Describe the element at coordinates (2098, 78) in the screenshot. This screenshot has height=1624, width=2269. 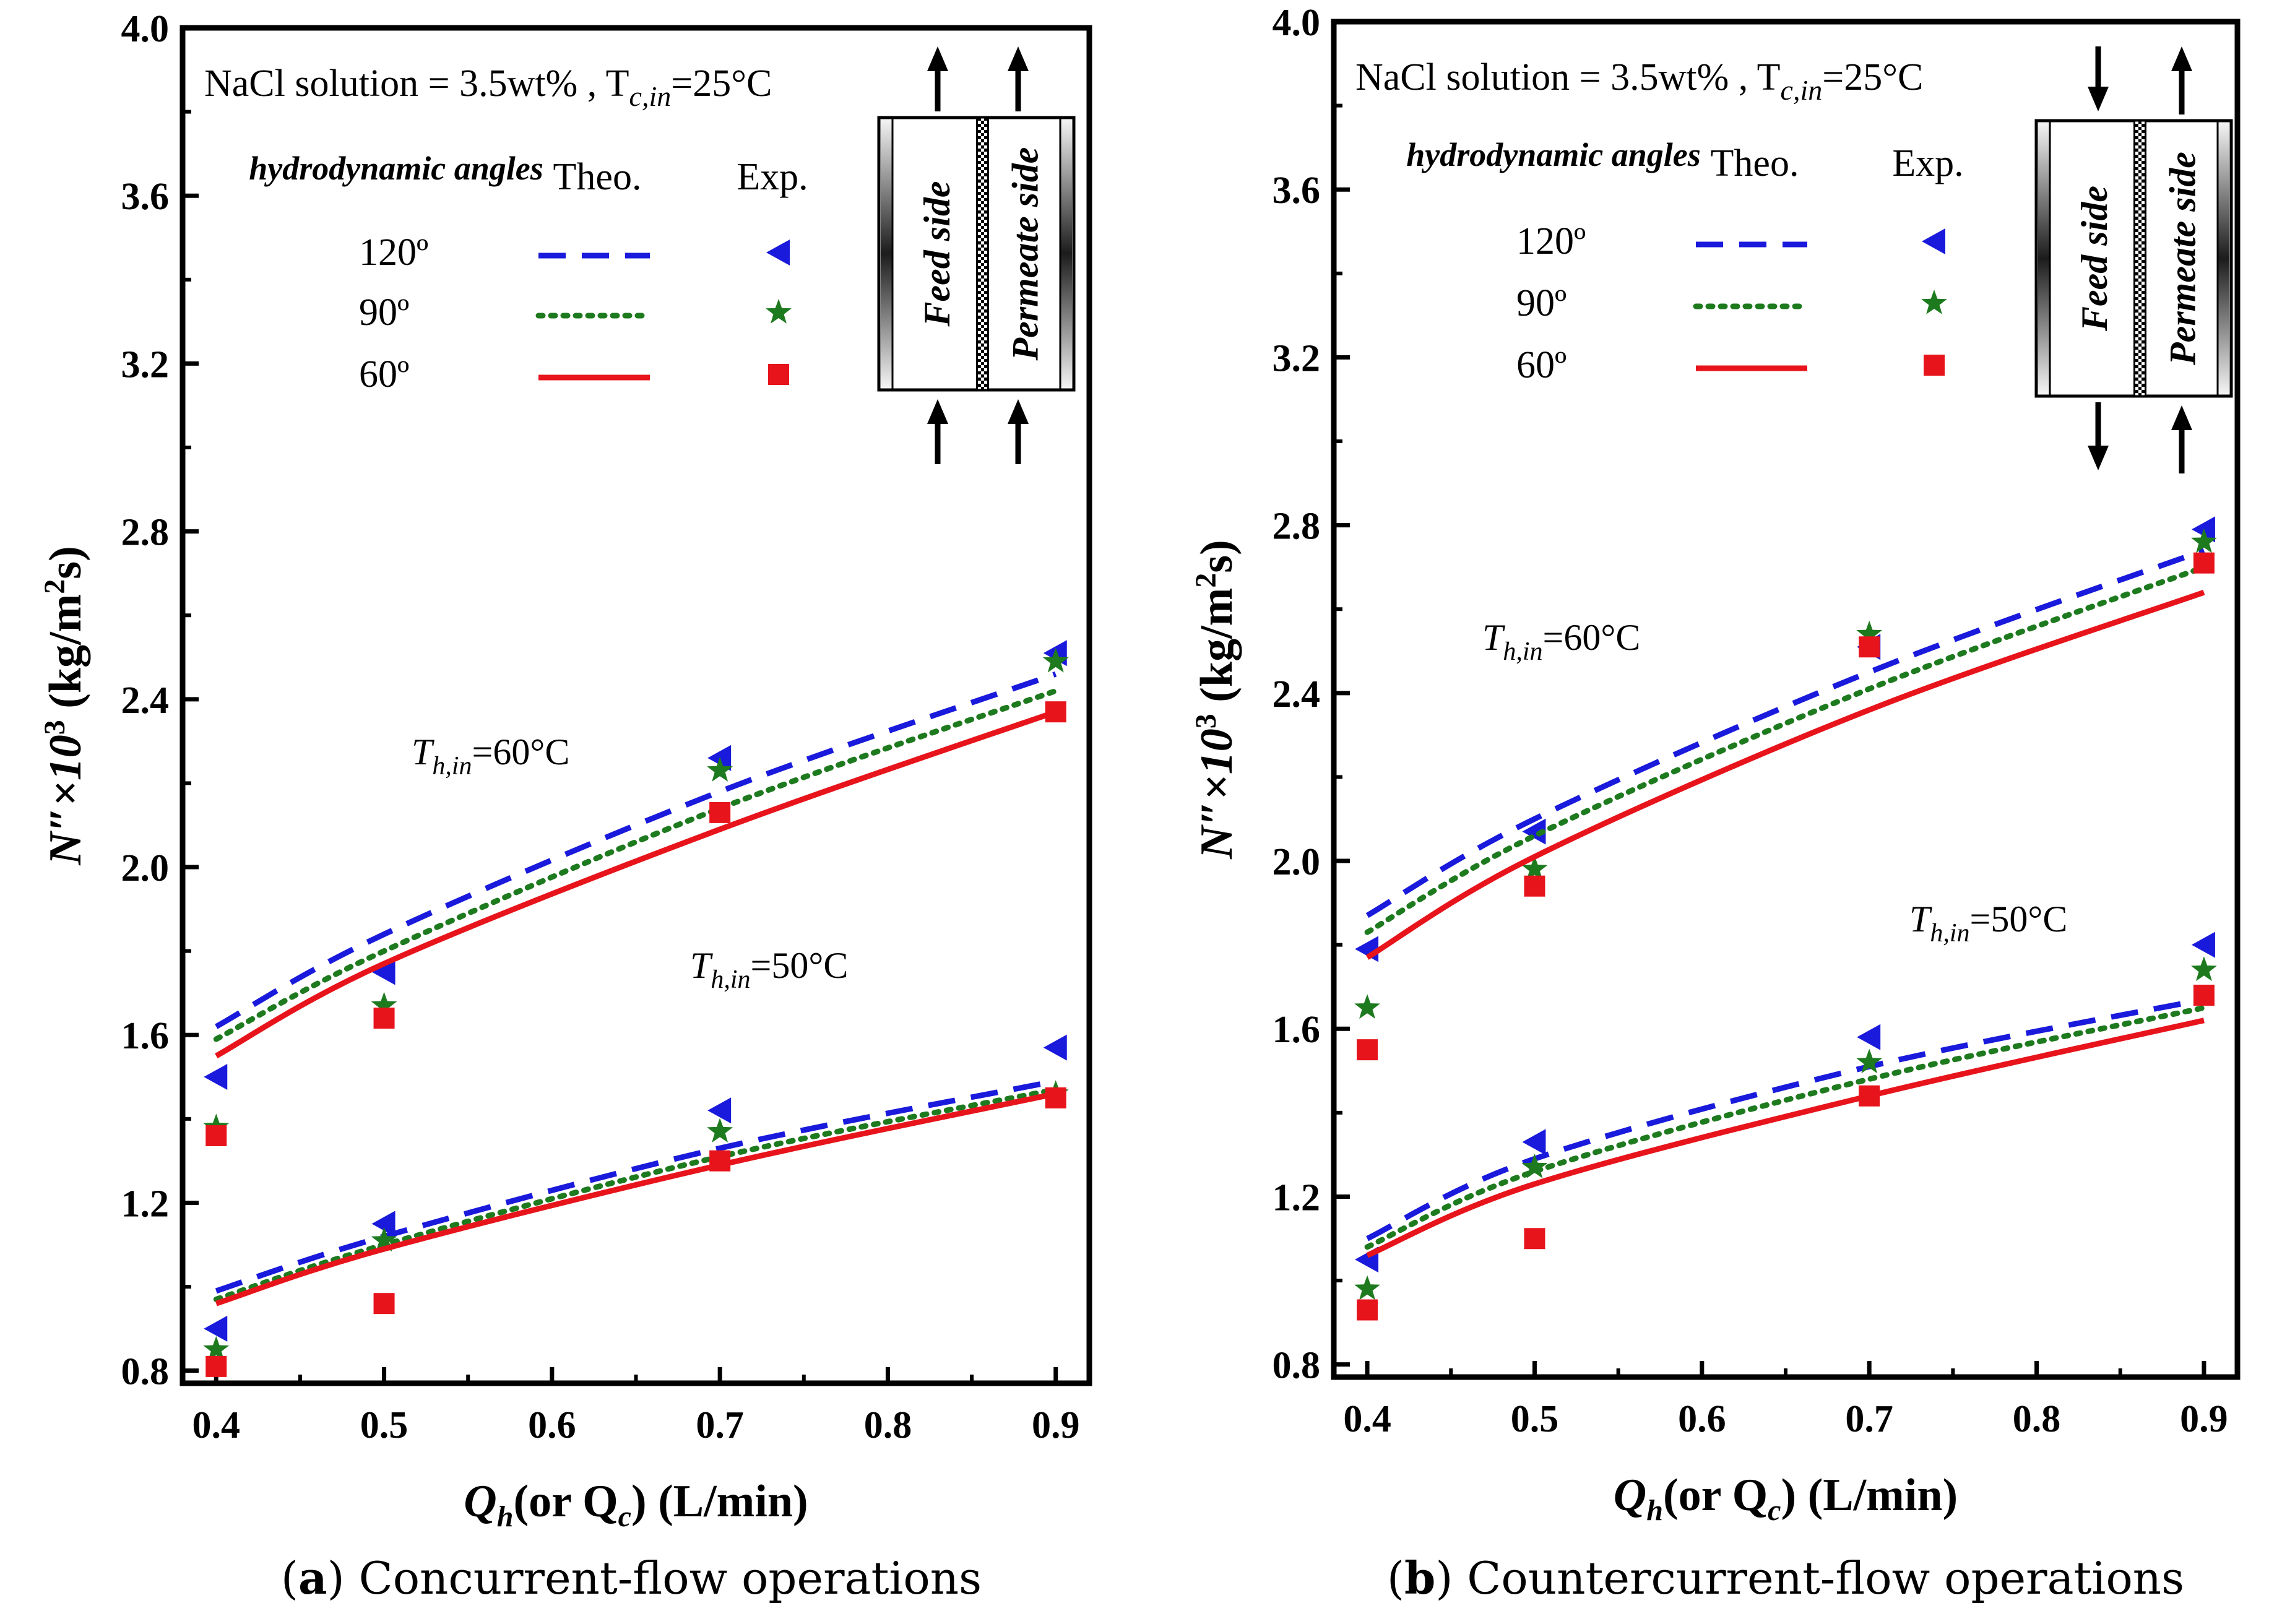
I see `b-feed-inlet-arrow` at that location.